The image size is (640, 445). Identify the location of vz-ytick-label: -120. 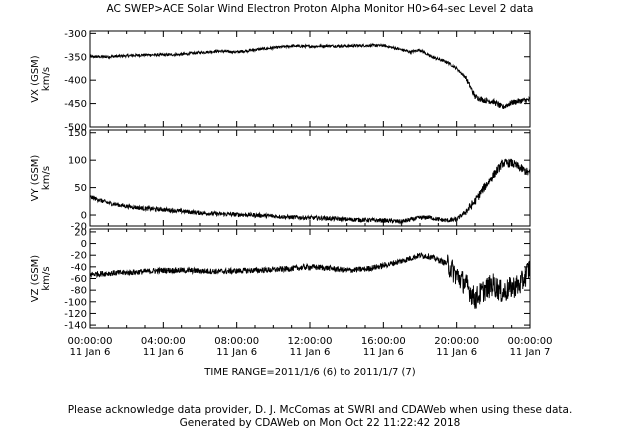
(75, 314).